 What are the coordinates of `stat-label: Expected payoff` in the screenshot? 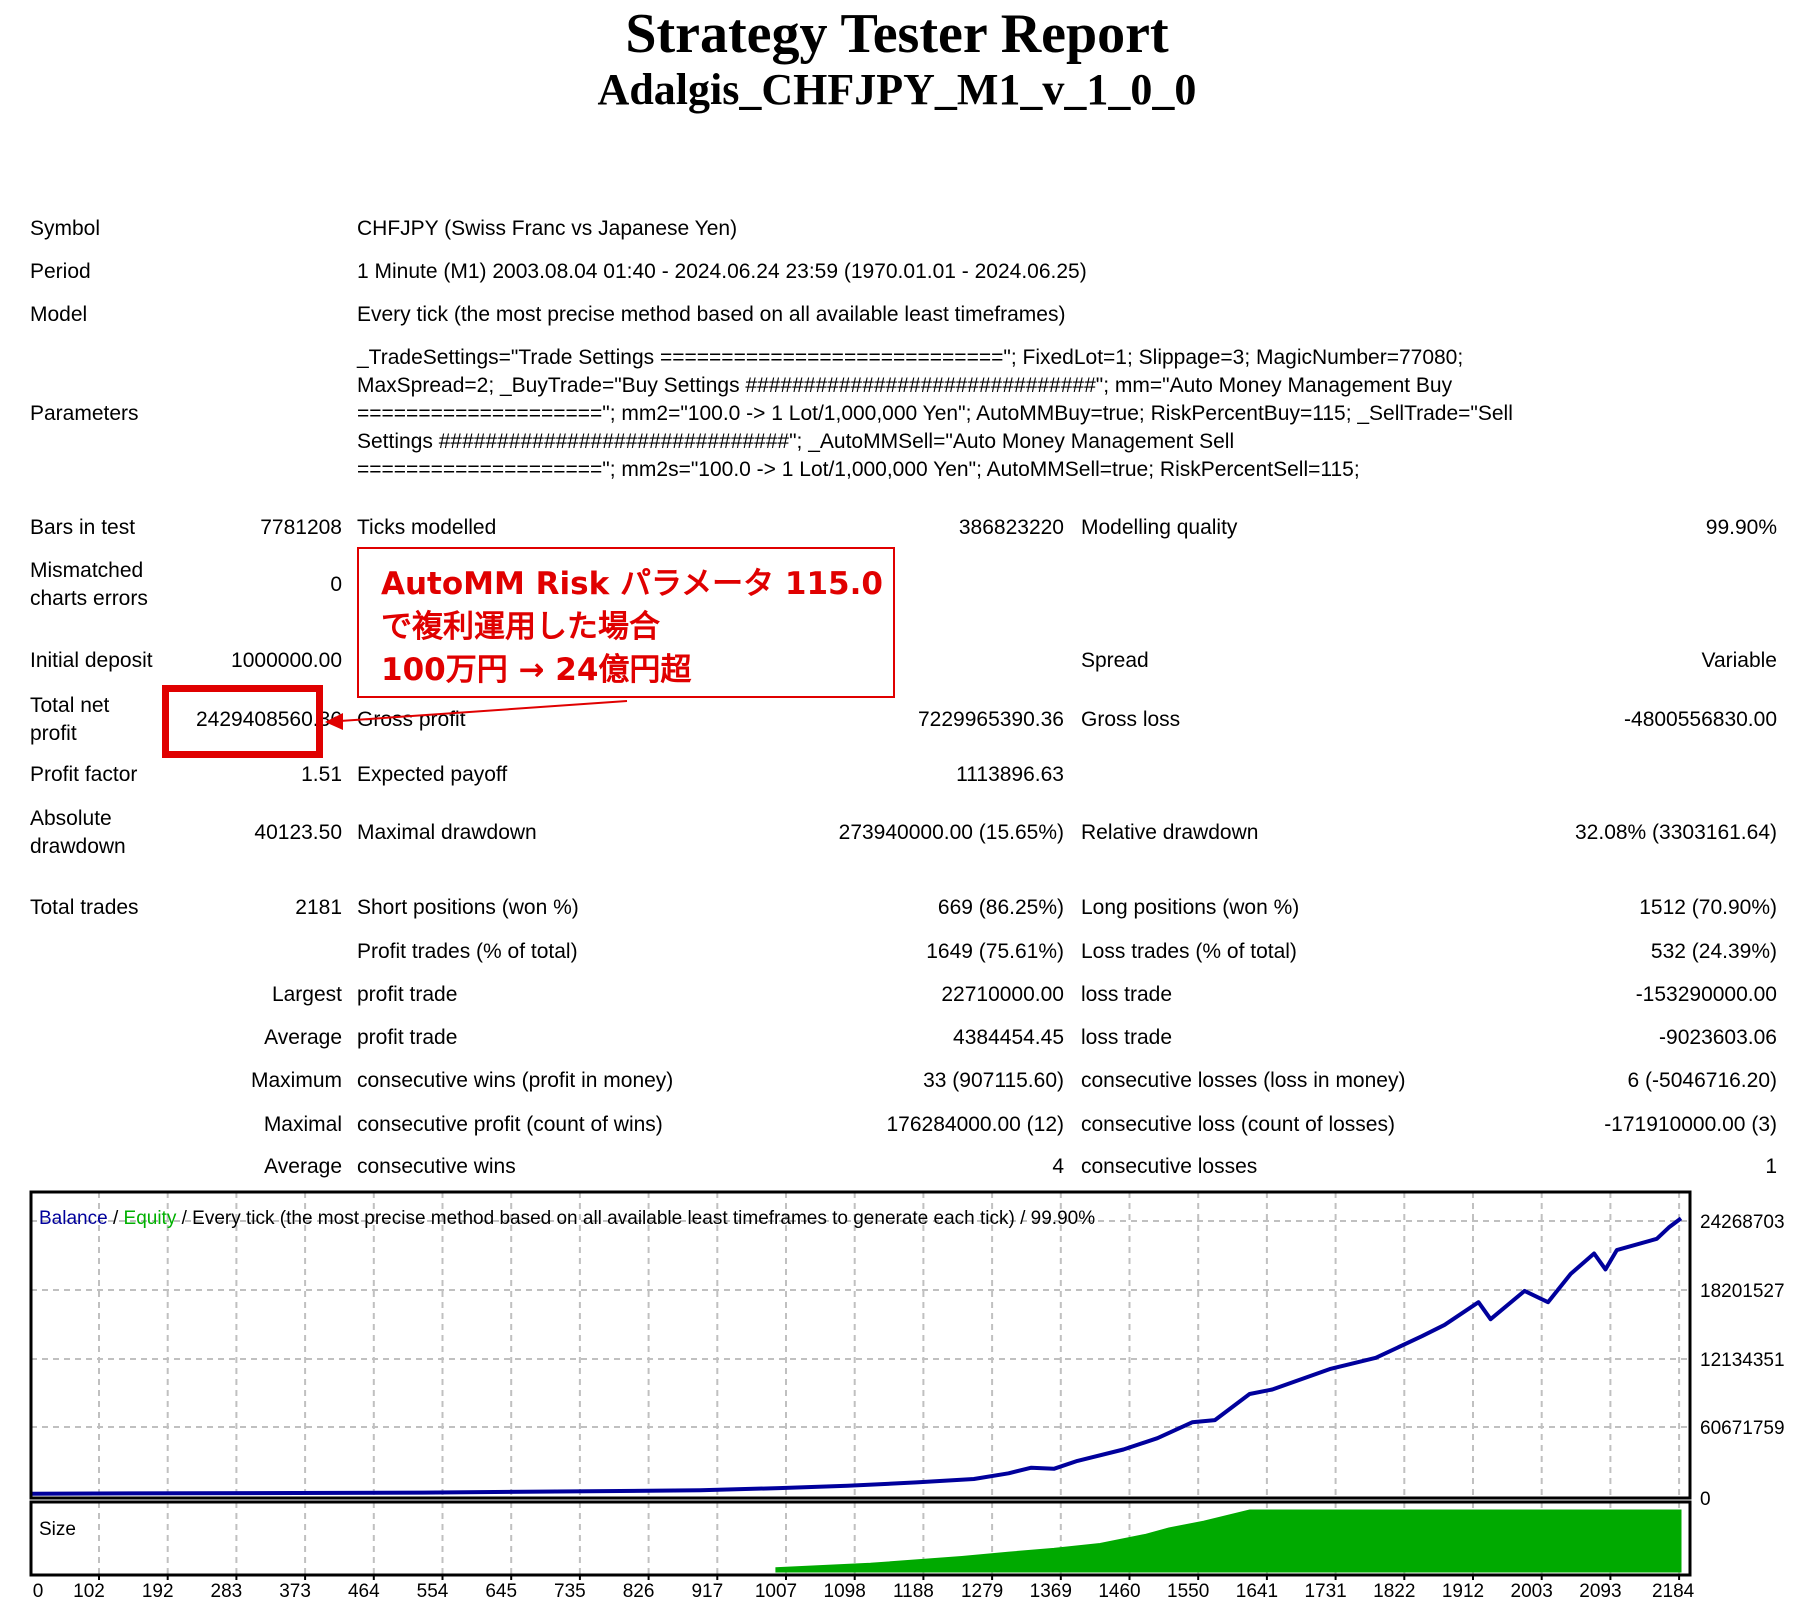 It's located at (432, 774).